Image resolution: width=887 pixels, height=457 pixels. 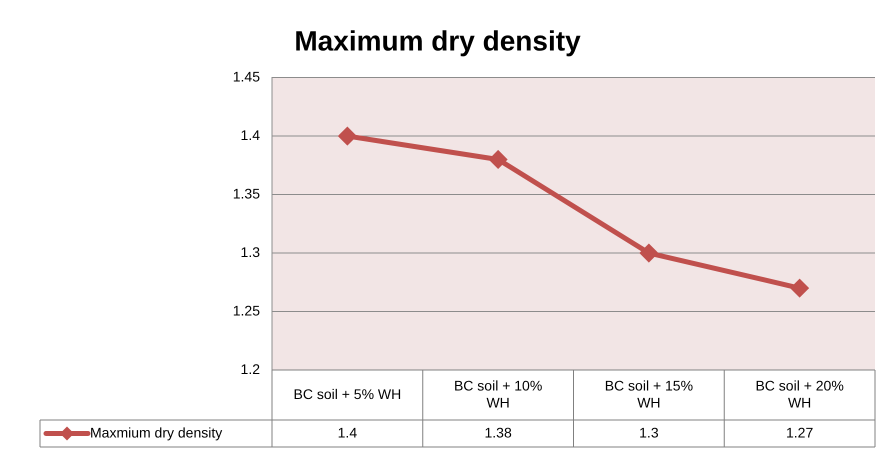 What do you see at coordinates (438, 41) in the screenshot?
I see `chart-title: Maximum dry density` at bounding box center [438, 41].